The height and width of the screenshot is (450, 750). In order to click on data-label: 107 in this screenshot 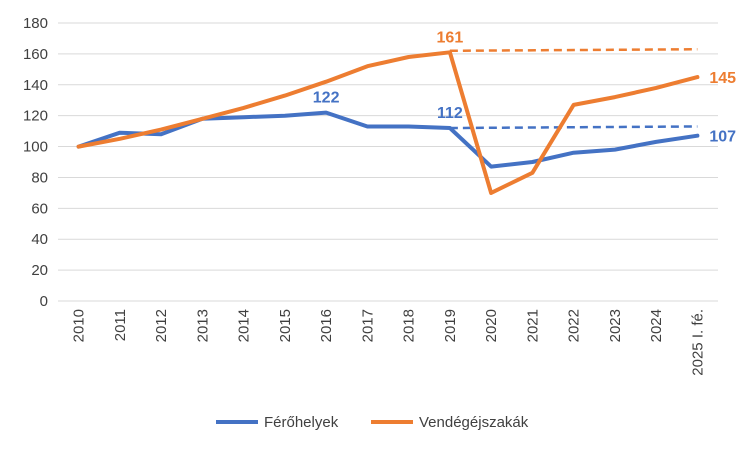, I will do `click(722, 137)`.